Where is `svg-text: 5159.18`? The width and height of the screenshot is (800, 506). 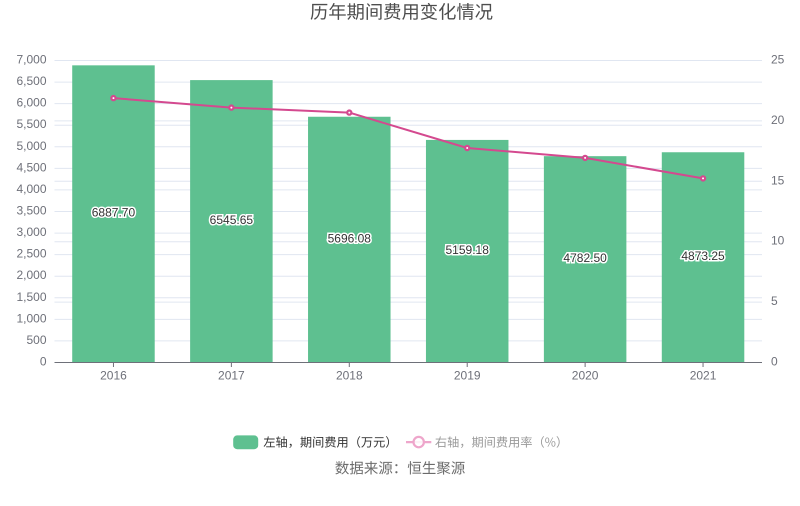
svg-text: 5159.18 is located at coordinates (468, 250).